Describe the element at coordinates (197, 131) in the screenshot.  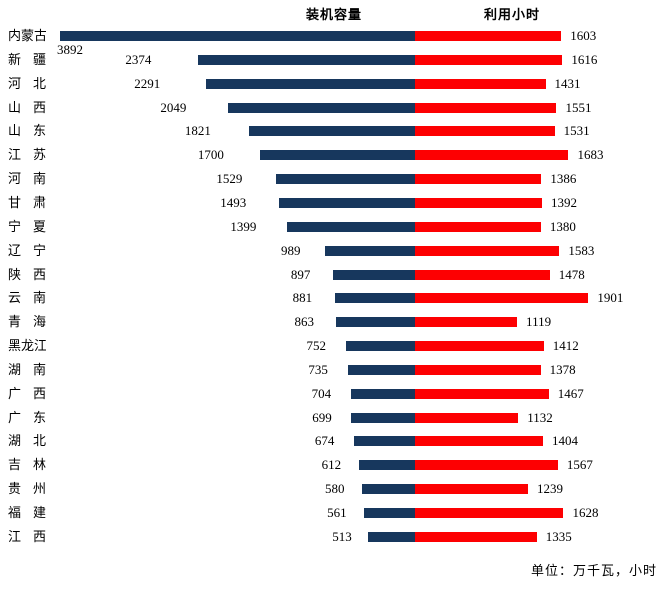
I see `capacity-value-label: 1821` at that location.